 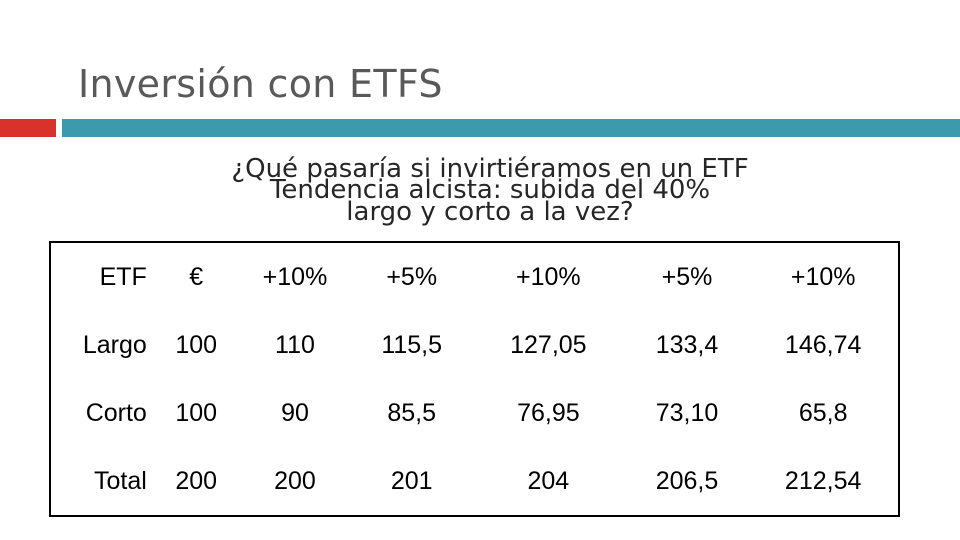 I want to click on table-cell: 115,5, so click(x=412, y=344).